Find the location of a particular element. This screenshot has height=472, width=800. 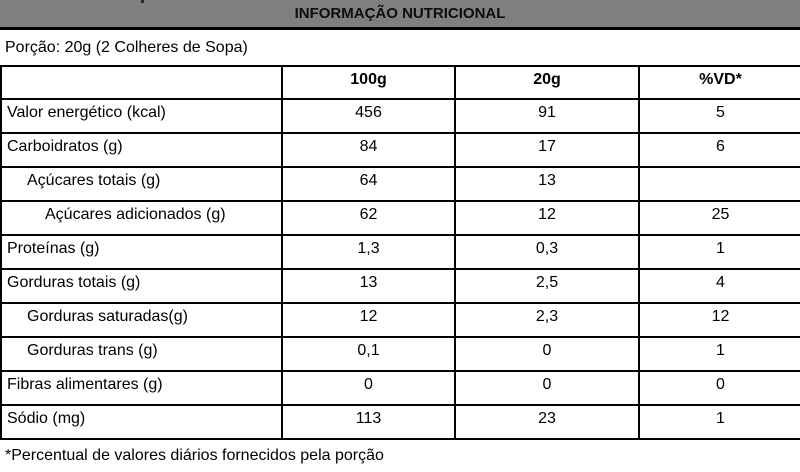

row-label: Açúcares totais (g) is located at coordinates (141, 184).